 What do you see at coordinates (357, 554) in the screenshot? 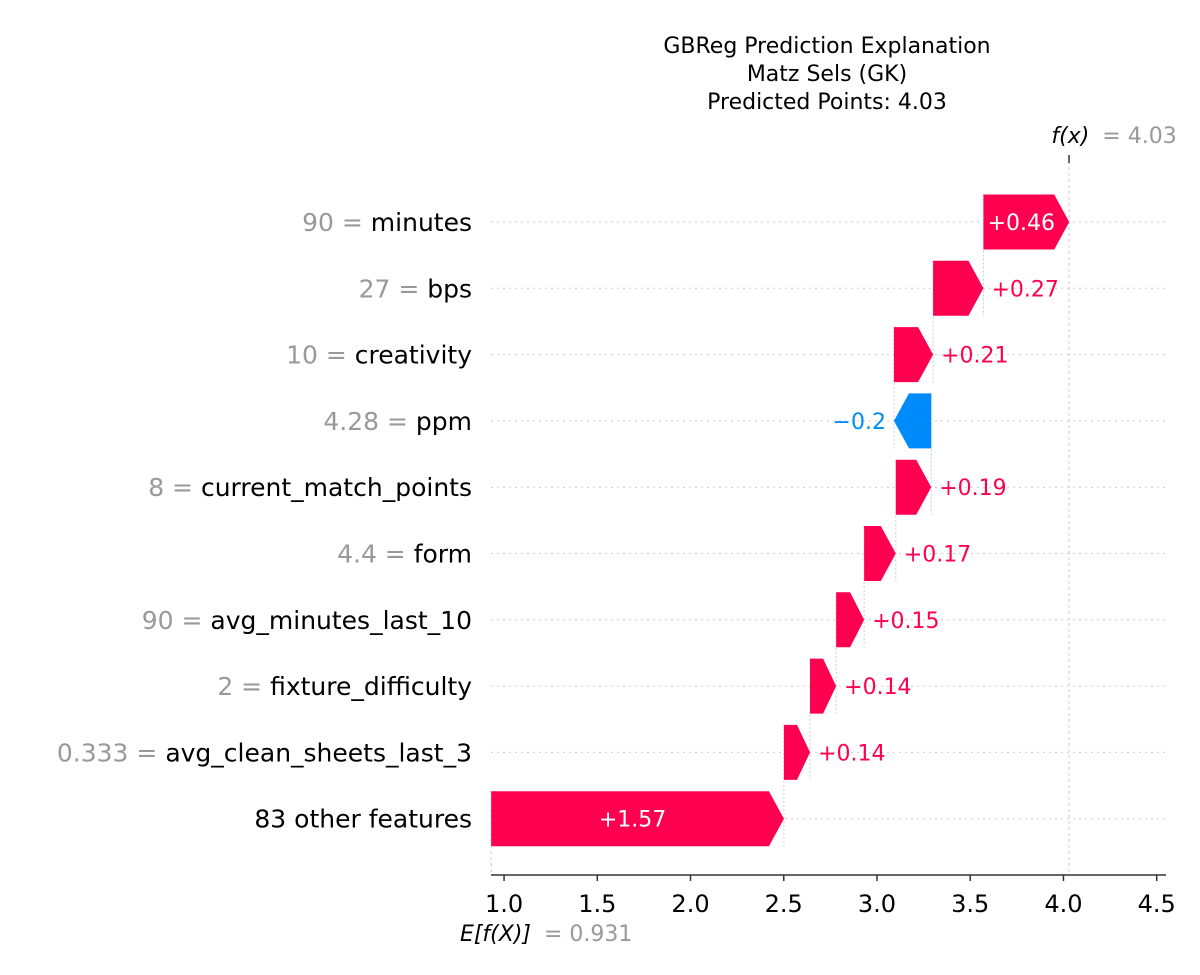
I see `feature-value: 4.4` at bounding box center [357, 554].